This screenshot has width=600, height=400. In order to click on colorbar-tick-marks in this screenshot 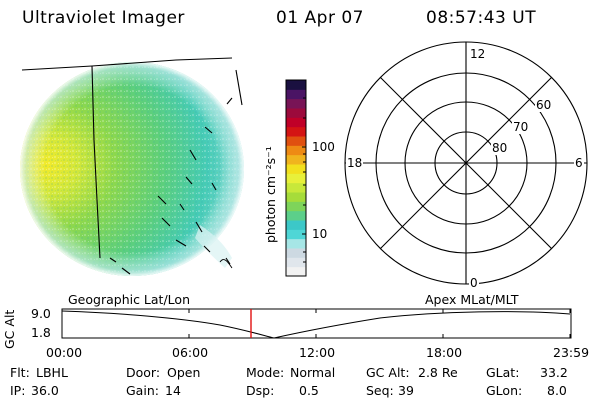, I will do `click(304, 180)`.